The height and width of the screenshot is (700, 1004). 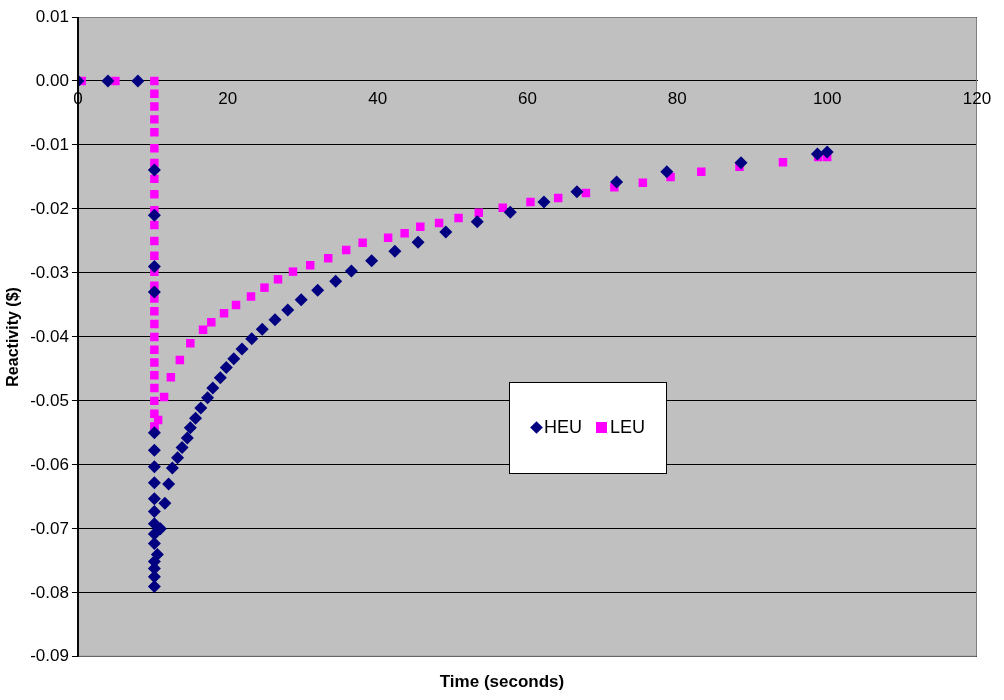 What do you see at coordinates (49, 144) in the screenshot?
I see `y-tick-label: -0.01` at bounding box center [49, 144].